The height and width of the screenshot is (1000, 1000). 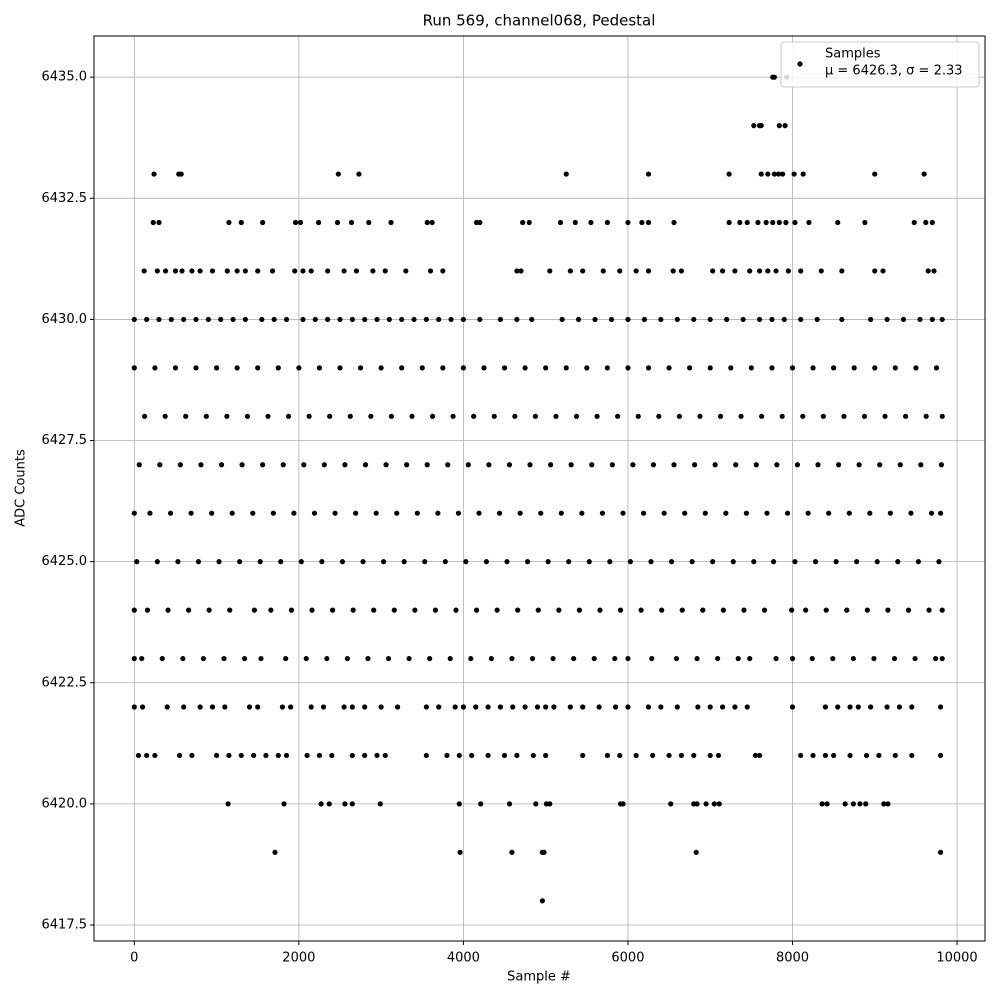 I want to click on y-tick-label: 6425.0, so click(x=65, y=561).